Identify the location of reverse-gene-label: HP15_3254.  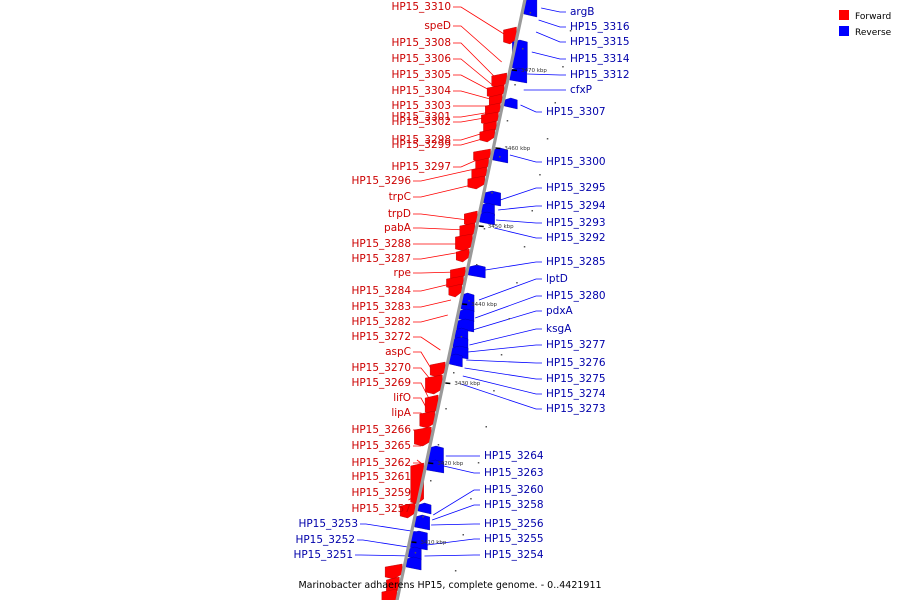
(514, 555).